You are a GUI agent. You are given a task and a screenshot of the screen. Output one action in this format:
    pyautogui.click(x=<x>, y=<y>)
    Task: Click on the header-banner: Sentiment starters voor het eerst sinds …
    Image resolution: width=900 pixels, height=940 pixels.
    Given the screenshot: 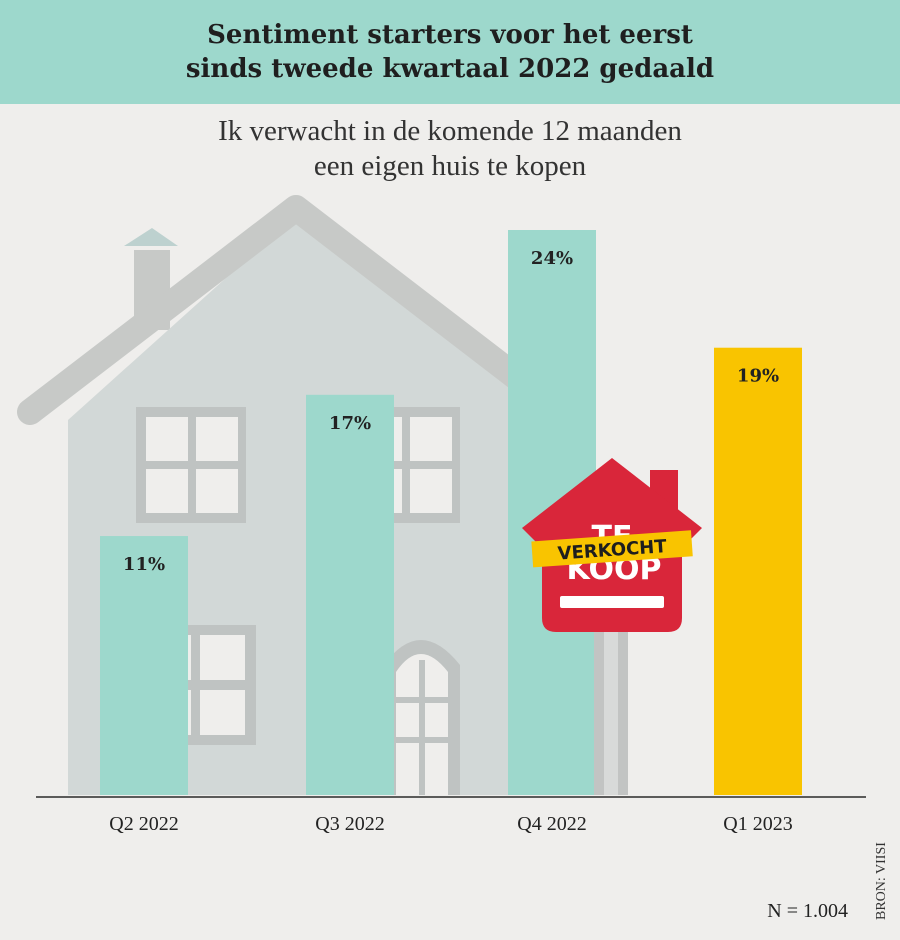 What is the action you would take?
    pyautogui.click(x=450, y=52)
    